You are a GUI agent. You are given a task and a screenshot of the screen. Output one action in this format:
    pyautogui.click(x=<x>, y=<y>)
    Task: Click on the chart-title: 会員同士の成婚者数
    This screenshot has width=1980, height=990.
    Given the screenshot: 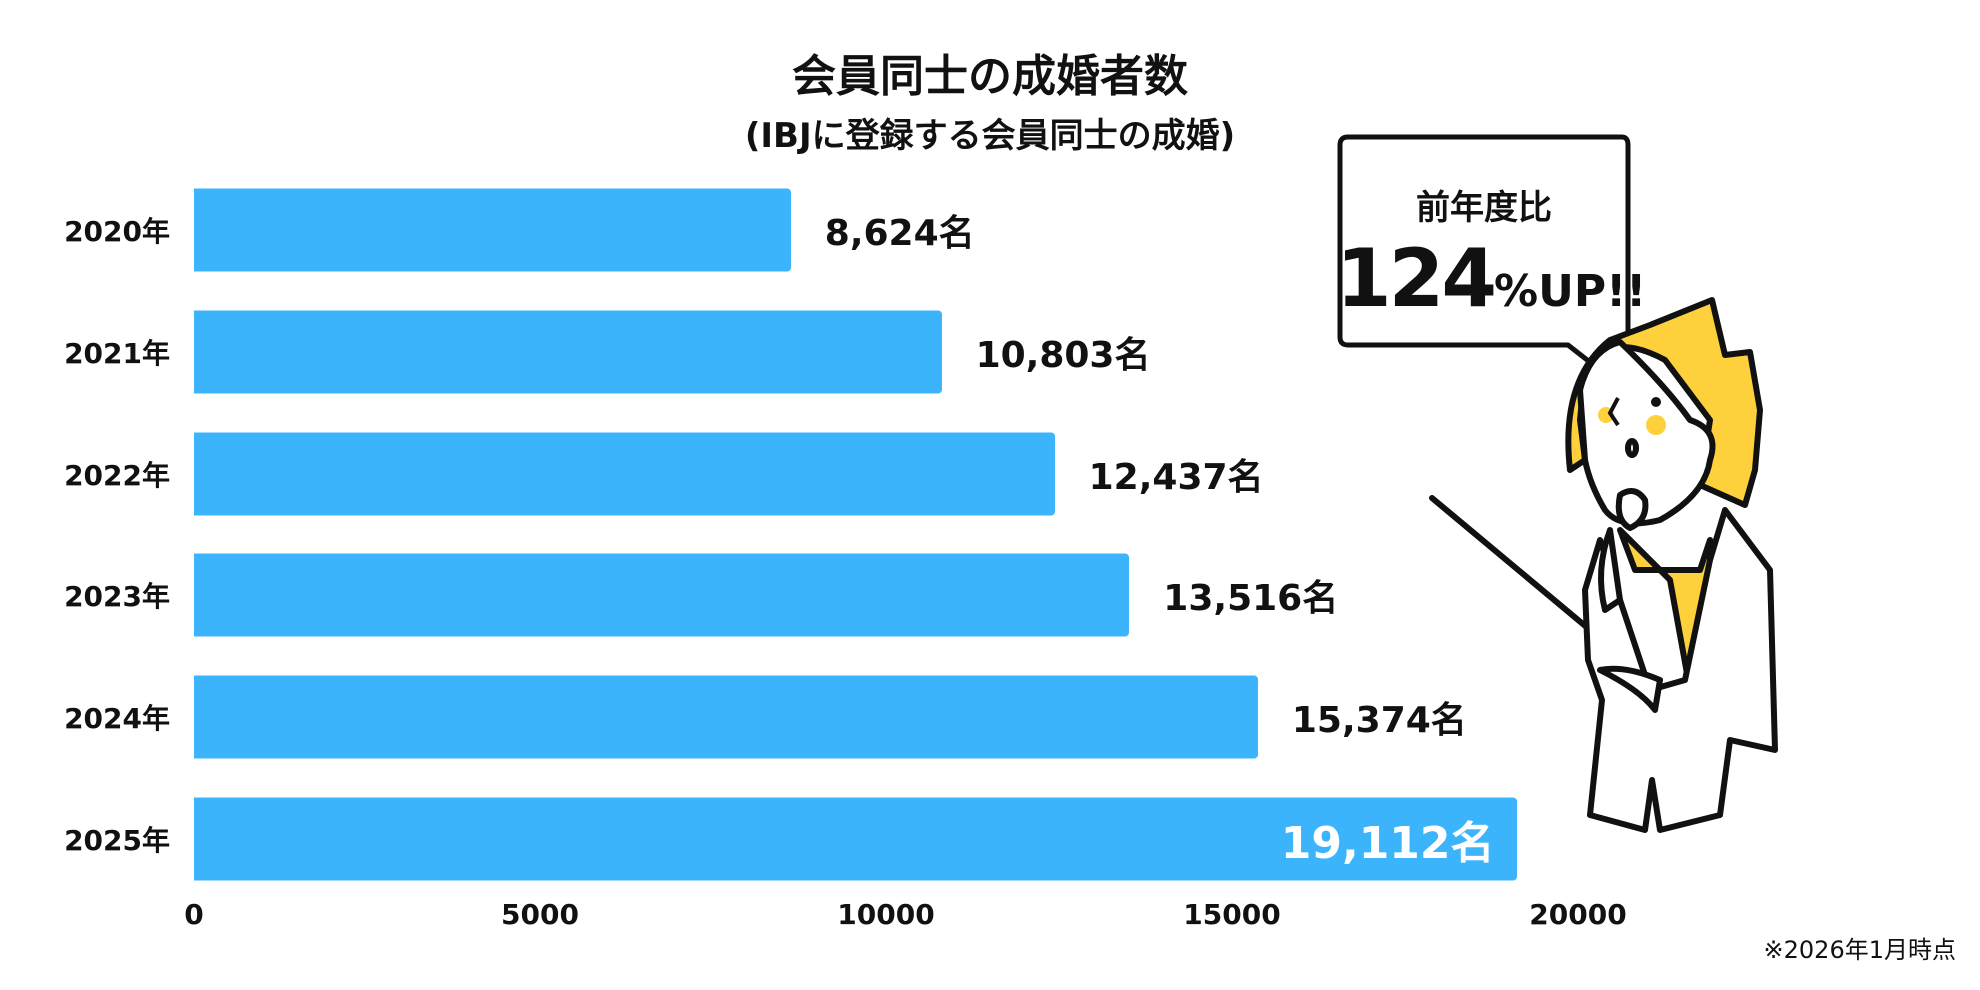 What is the action you would take?
    pyautogui.click(x=990, y=76)
    